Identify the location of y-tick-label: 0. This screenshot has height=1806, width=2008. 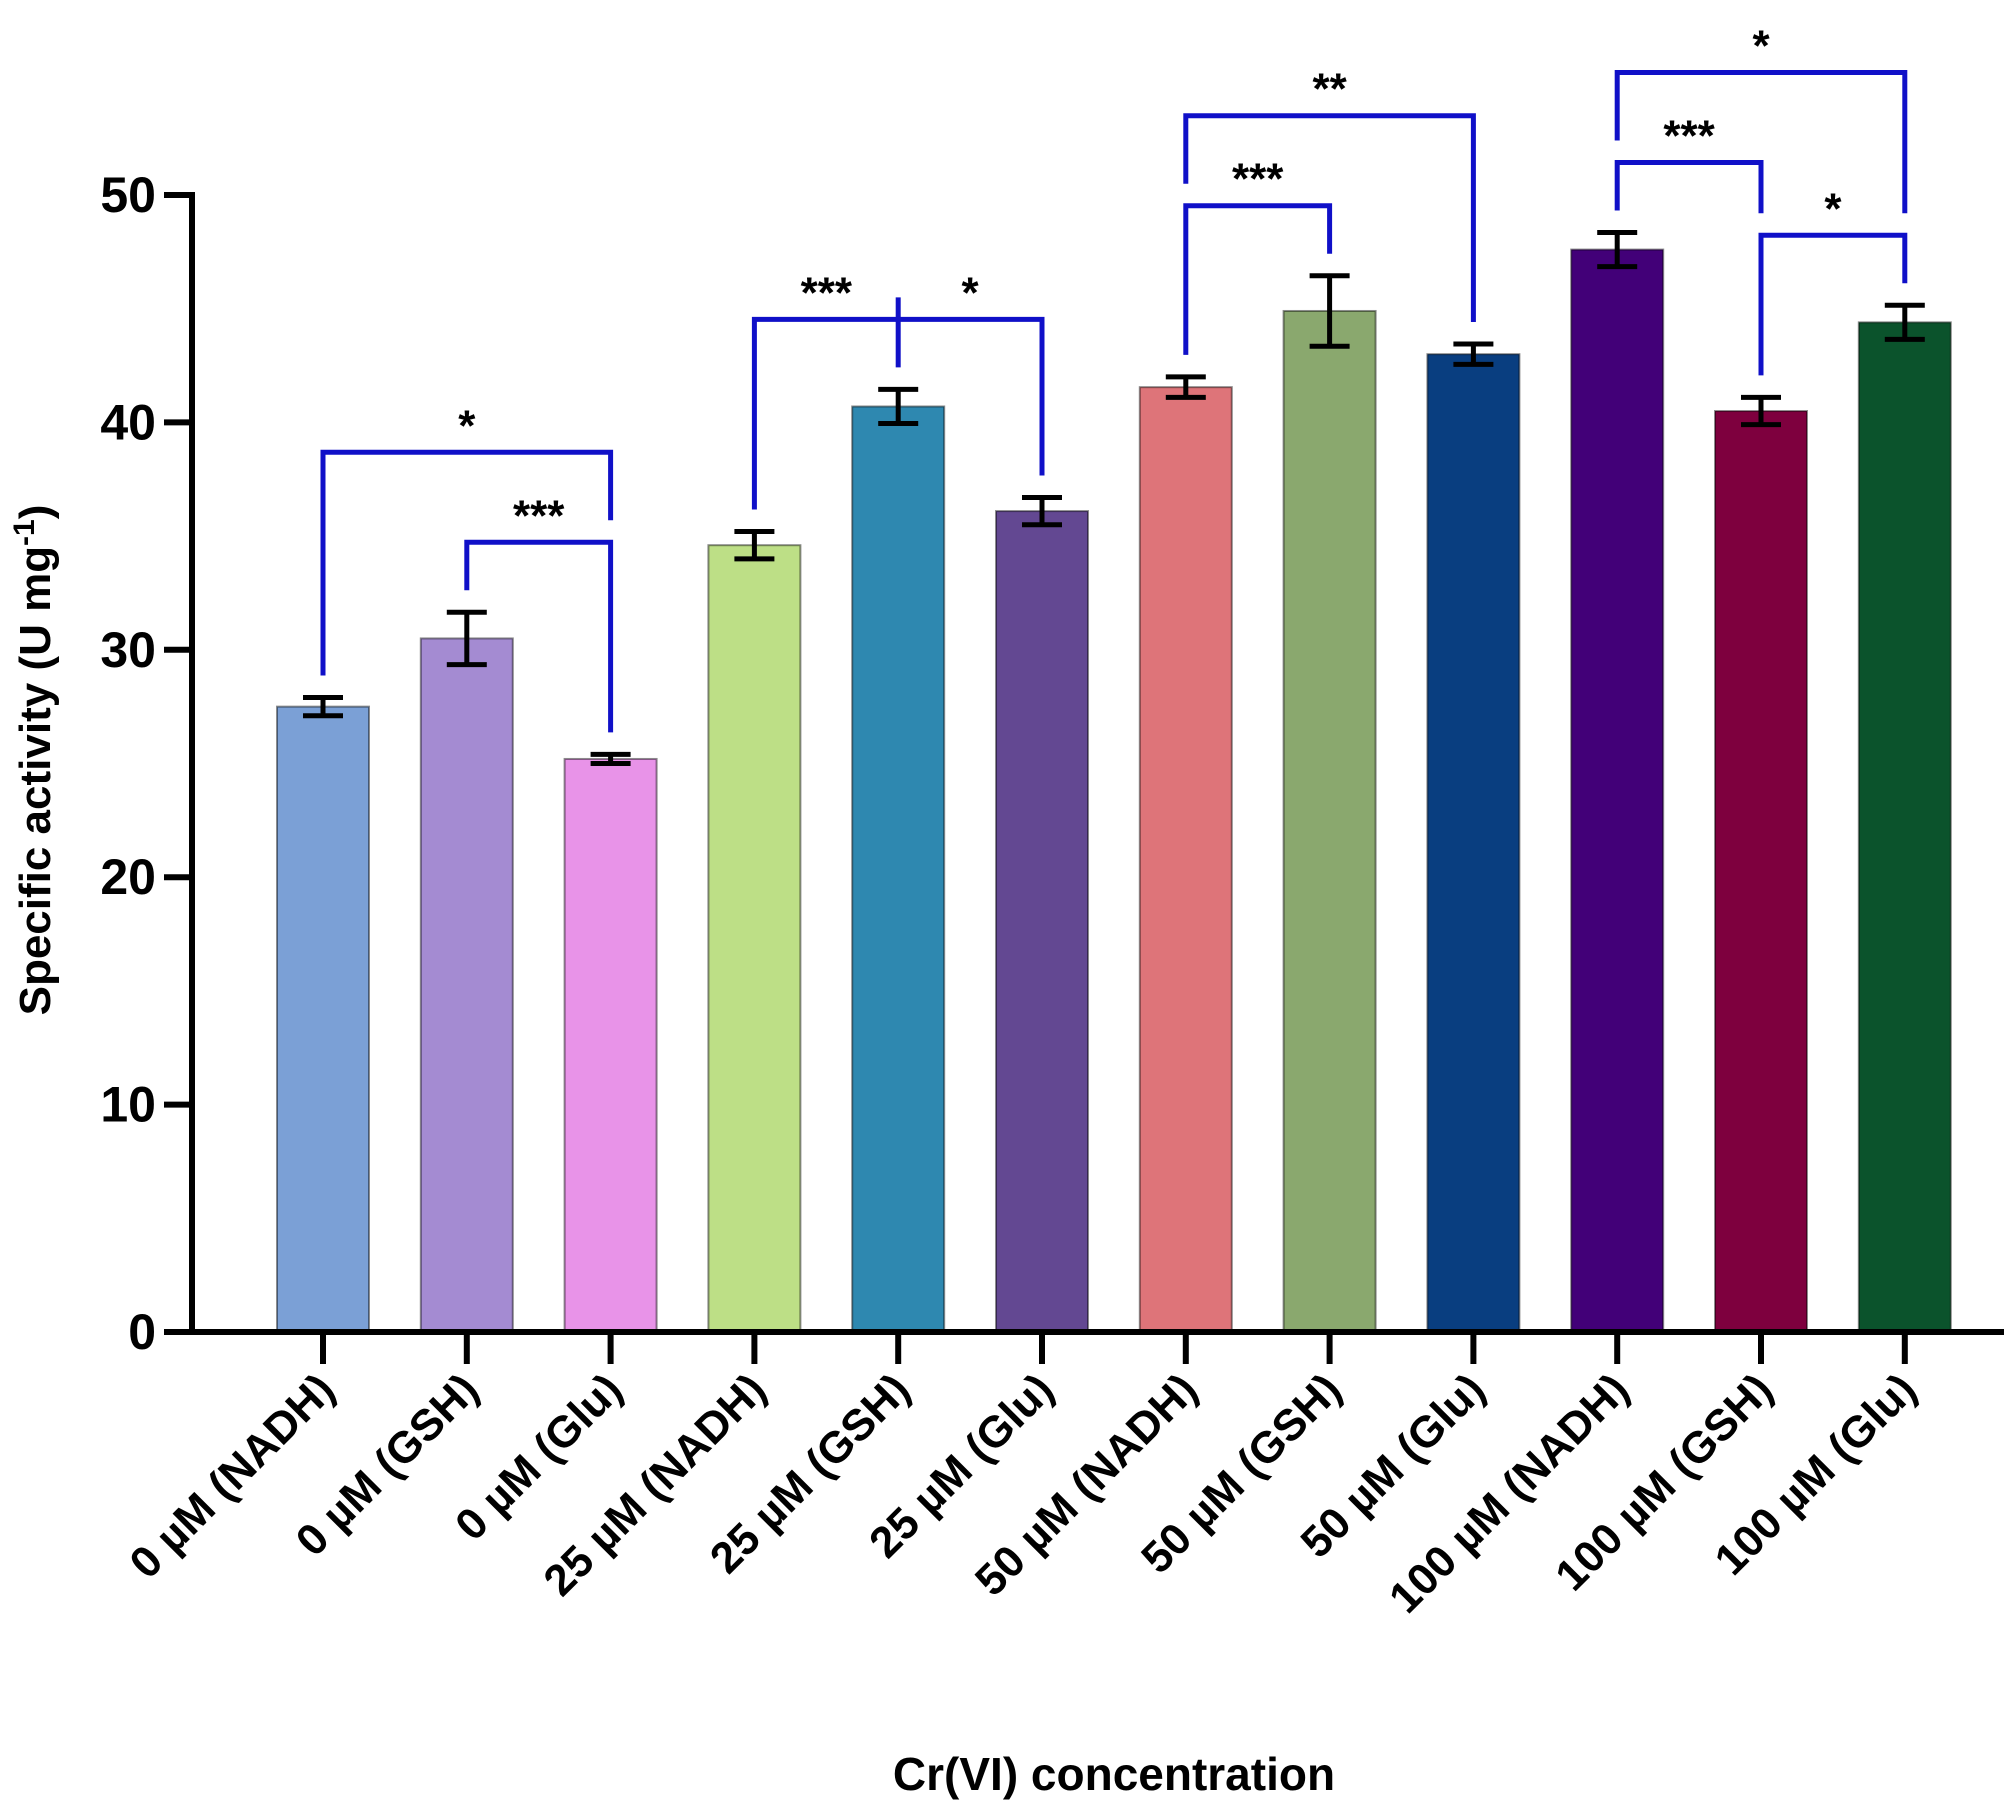
(142, 1332).